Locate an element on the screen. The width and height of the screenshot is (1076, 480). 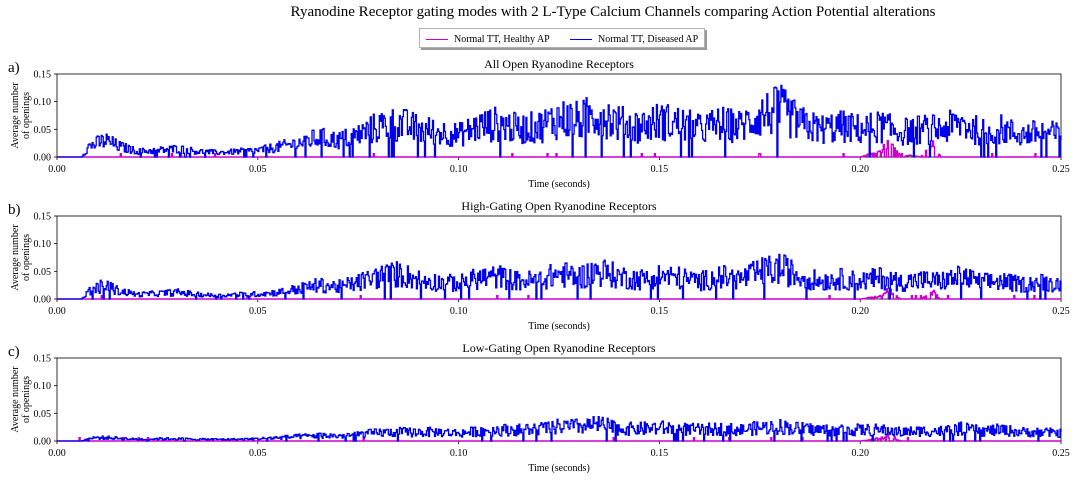
legend-label-healthy: Normal TT, Healthy AP is located at coordinates (502, 39).